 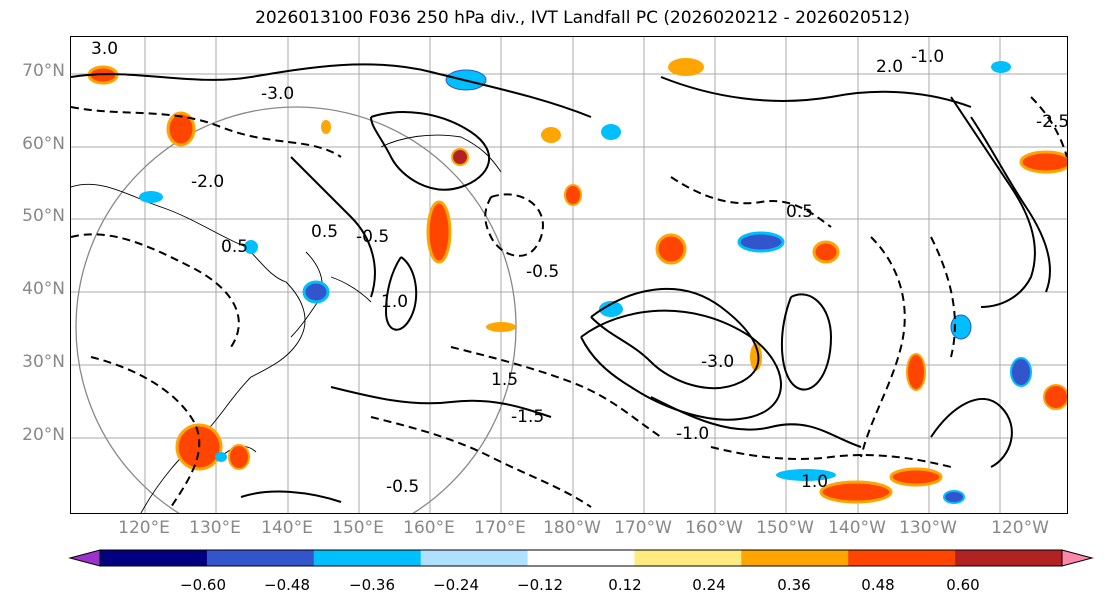 What do you see at coordinates (1051, 122) in the screenshot?
I see `contour-label: -2.5` at bounding box center [1051, 122].